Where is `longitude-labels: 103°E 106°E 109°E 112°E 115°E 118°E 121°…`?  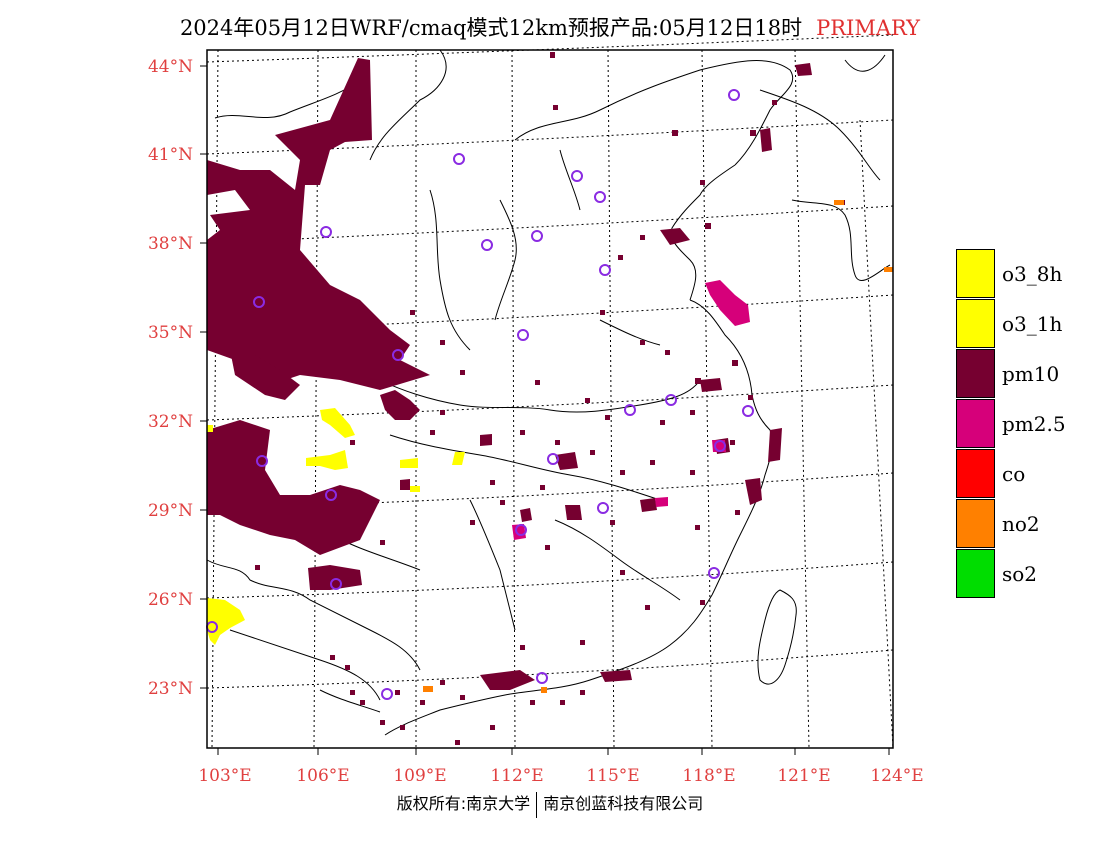
longitude-labels: 103°E 106°E 109°E 112°E 115°E 118°E 121°… is located at coordinates (560, 776).